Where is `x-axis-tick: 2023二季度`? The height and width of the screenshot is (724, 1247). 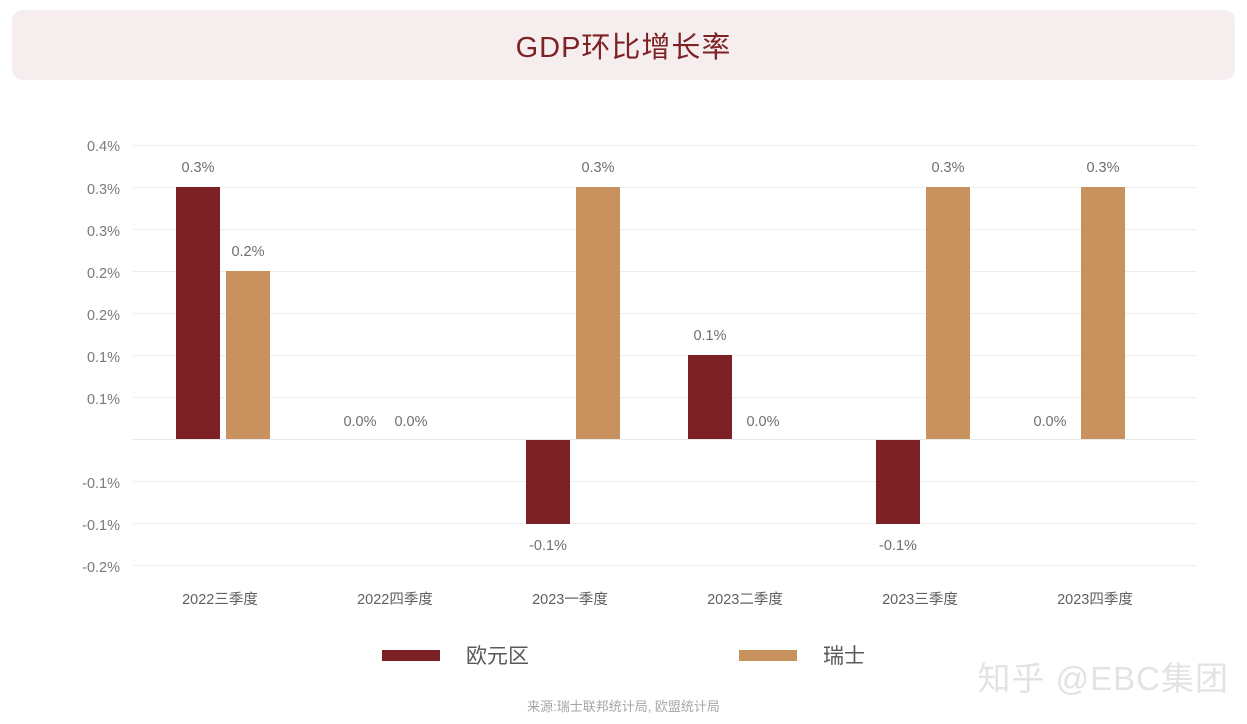 x-axis-tick: 2023二季度 is located at coordinates (745, 600).